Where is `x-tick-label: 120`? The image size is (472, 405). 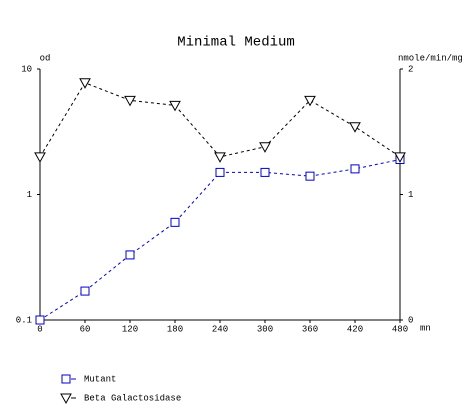
x-tick-label: 120 is located at coordinates (130, 329).